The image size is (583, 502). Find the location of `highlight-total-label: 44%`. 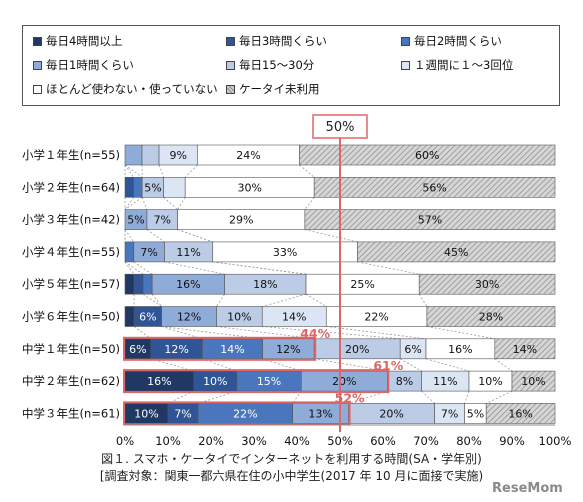

highlight-total-label: 44% is located at coordinates (315, 333).